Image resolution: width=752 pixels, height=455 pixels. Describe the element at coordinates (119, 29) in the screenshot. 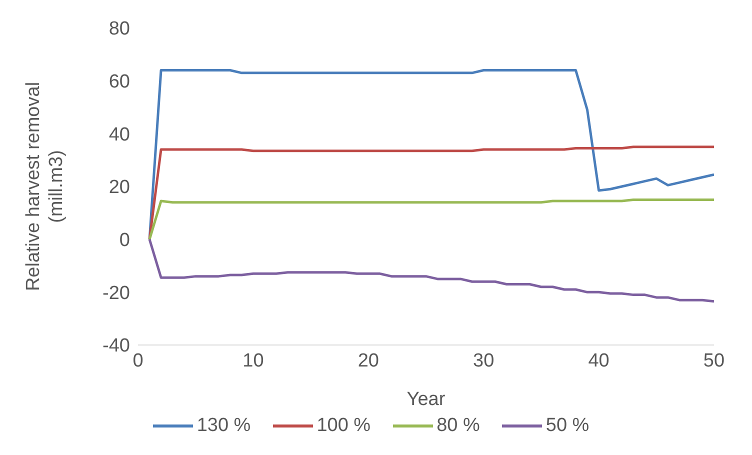

I see `y-tick-label: 80` at that location.